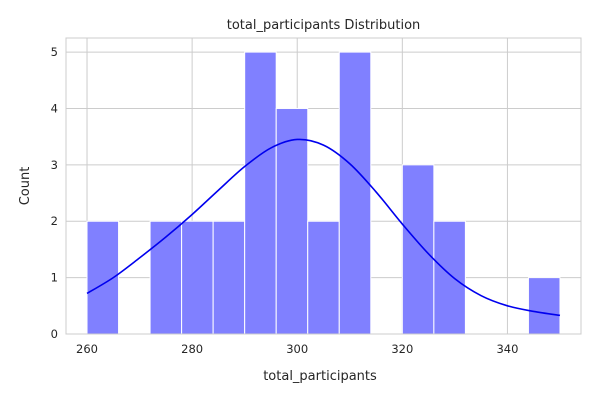 The image size is (600, 400). I want to click on y-axis-label: Count, so click(25, 186).